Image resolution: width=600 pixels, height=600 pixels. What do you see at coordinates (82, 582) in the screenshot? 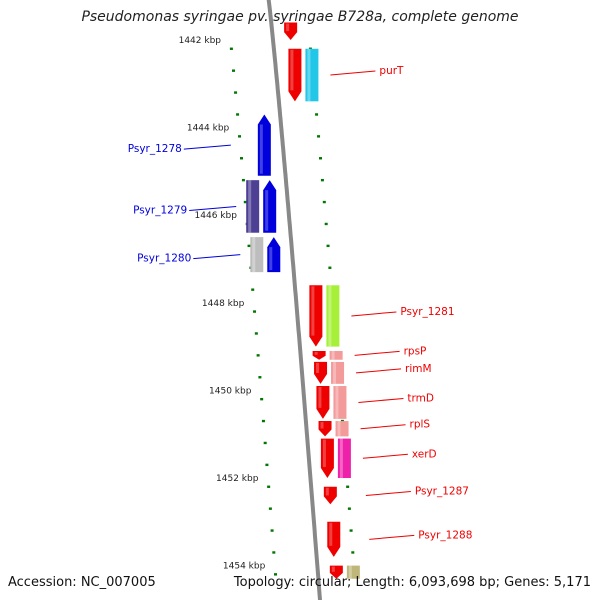
I see `accession-text: Accession: NC_007005` at bounding box center [82, 582].